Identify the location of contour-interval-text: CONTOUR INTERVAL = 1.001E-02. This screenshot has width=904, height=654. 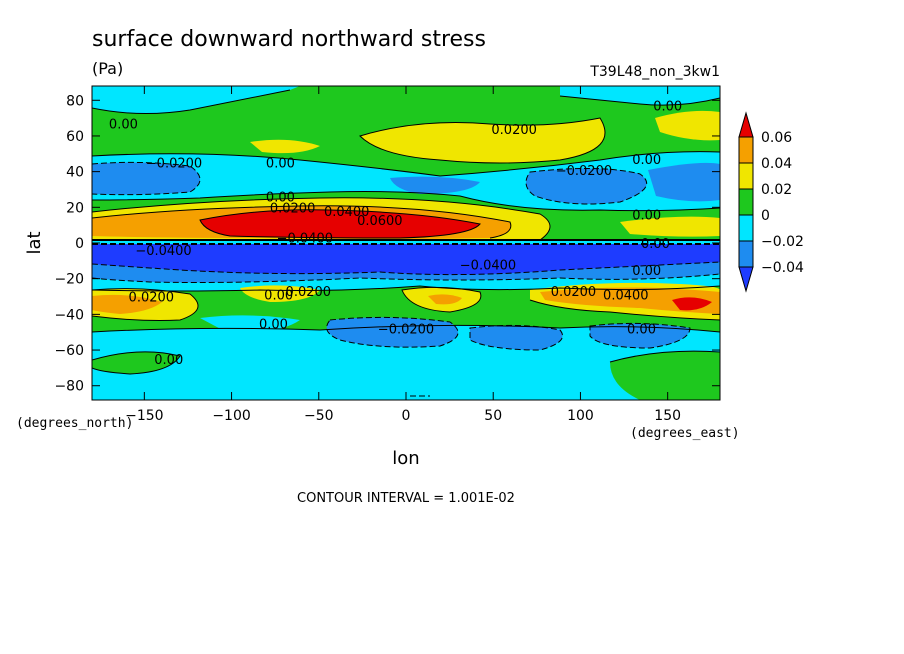
(406, 498).